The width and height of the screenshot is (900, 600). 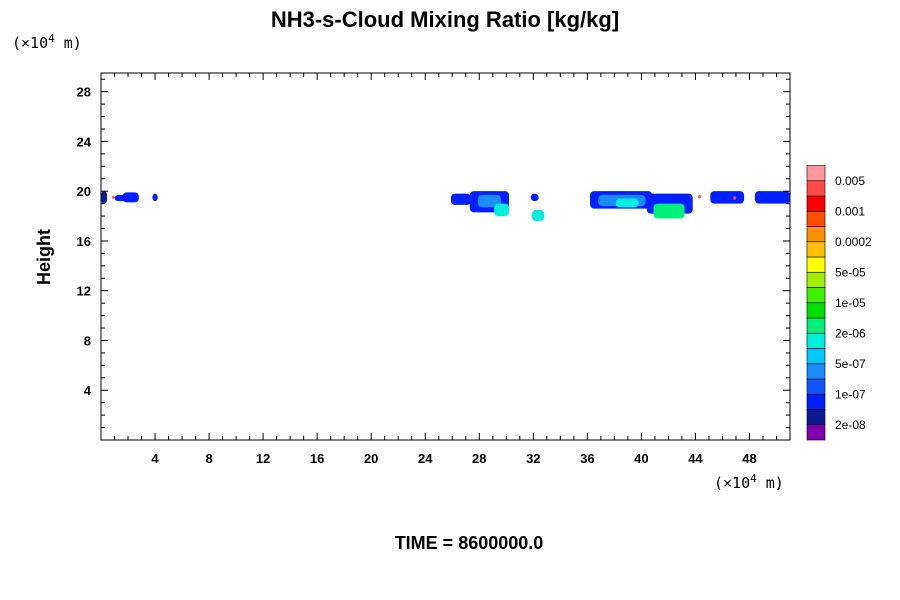 I want to click on colorbar-label: 0.0002, so click(x=853, y=242).